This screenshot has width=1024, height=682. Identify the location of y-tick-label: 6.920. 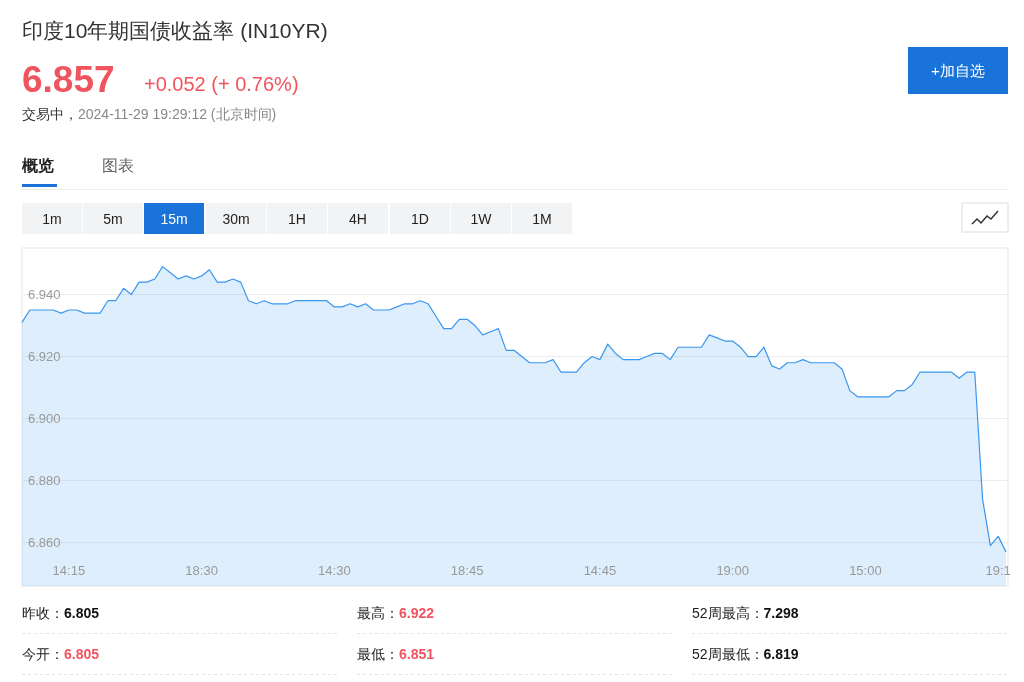
(44, 356).